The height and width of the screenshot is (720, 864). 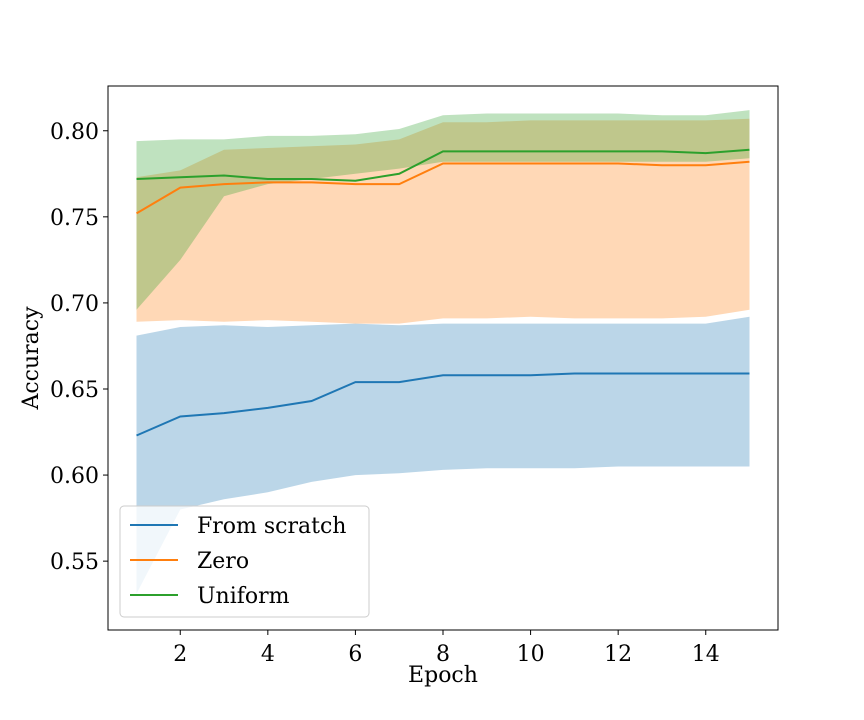 I want to click on y-tick-label: 0.70, so click(x=74, y=304).